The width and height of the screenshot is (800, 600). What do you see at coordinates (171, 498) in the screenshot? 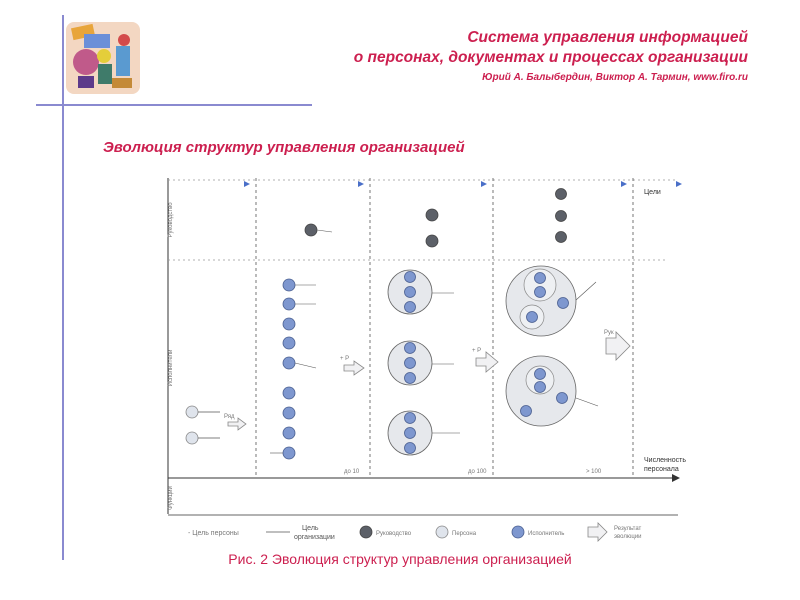
I see `y-label-functions: Функции` at bounding box center [171, 498].